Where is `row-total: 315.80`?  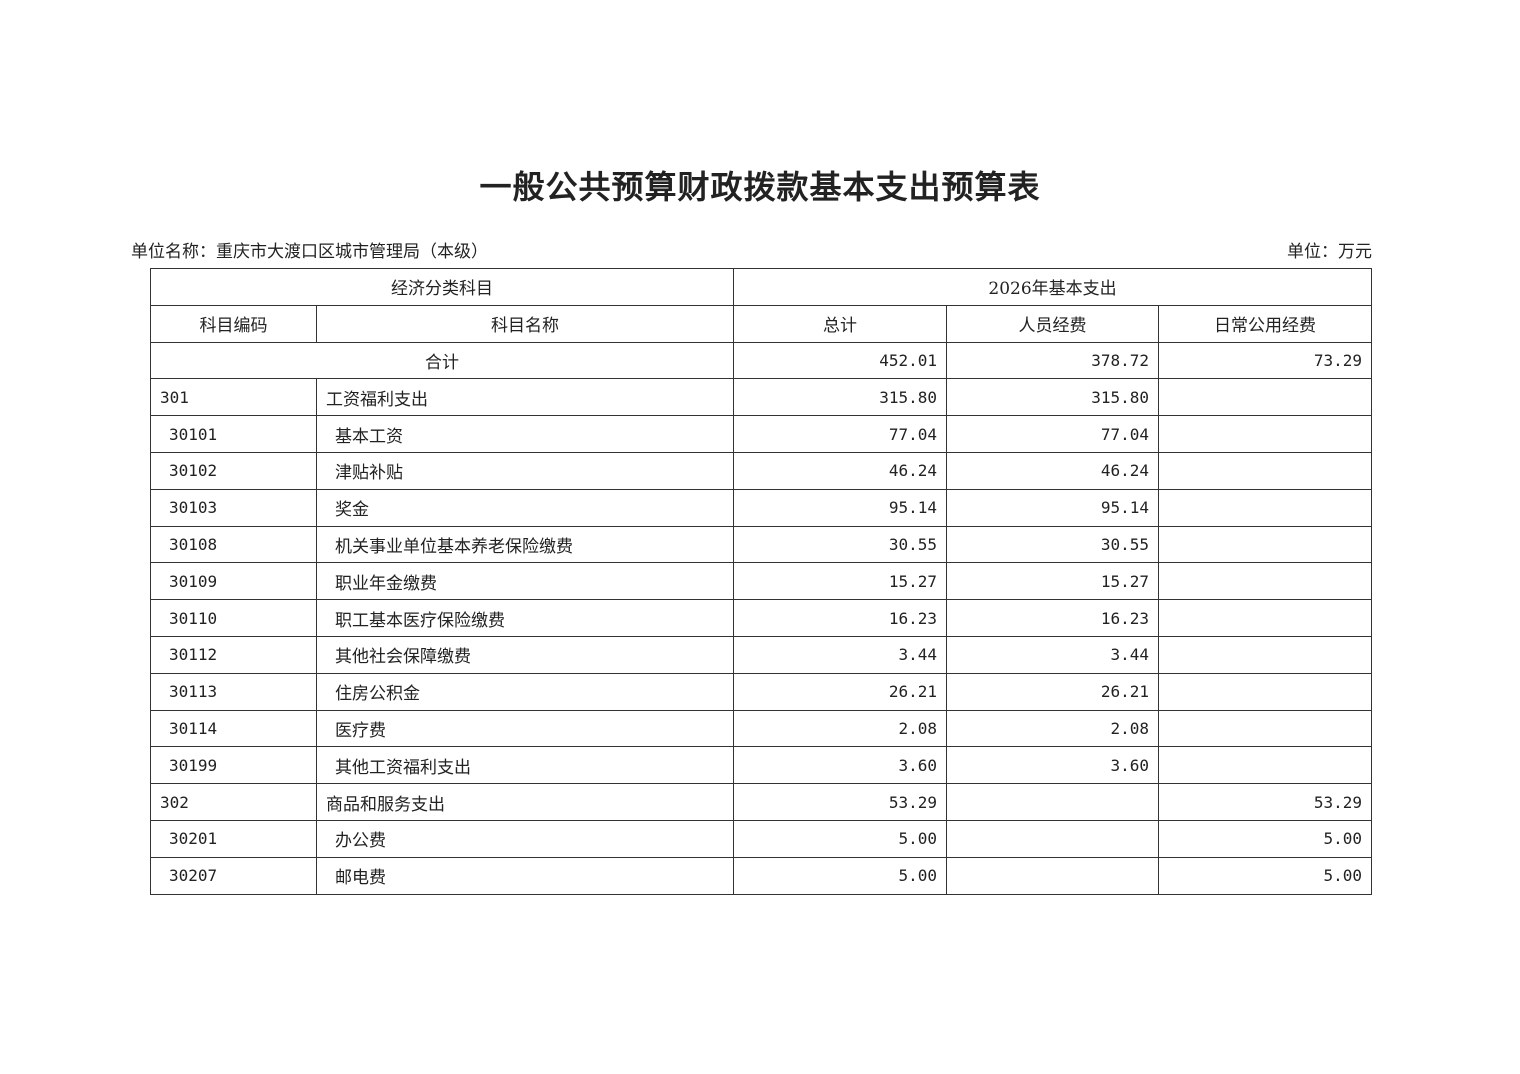 row-total: 315.80 is located at coordinates (840, 397).